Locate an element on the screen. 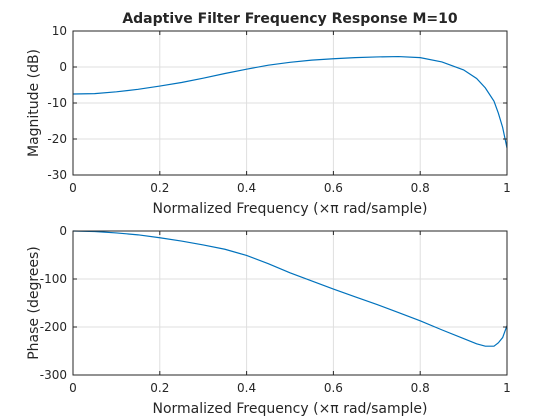 The image size is (560, 420). magnitude-x-tick-label: 0.8 is located at coordinates (420, 188).